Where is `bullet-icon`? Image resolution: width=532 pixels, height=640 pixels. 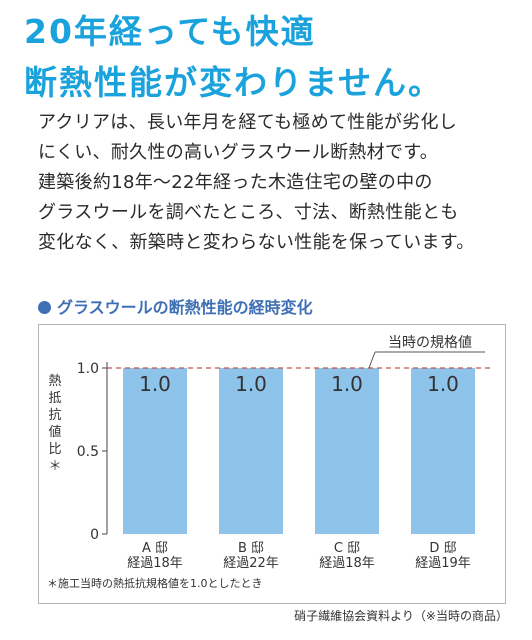 bullet-icon is located at coordinates (44, 307).